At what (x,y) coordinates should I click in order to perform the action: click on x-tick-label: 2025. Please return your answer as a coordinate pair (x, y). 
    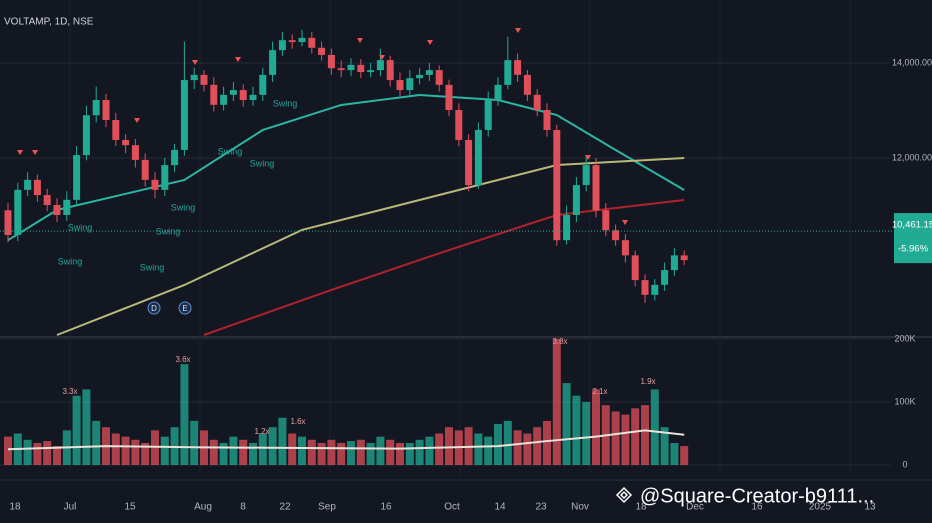
    Looking at the image, I should click on (820, 507).